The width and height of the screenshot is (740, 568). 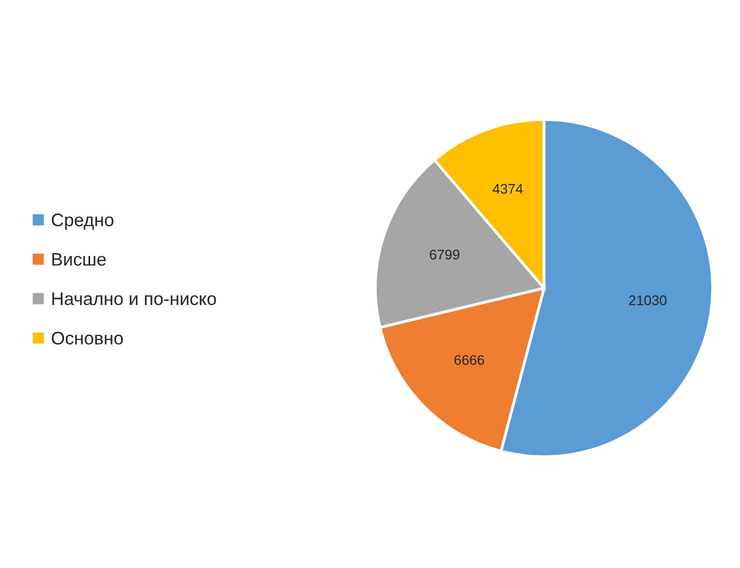 I want to click on legend-label: Средно, so click(x=83, y=222).